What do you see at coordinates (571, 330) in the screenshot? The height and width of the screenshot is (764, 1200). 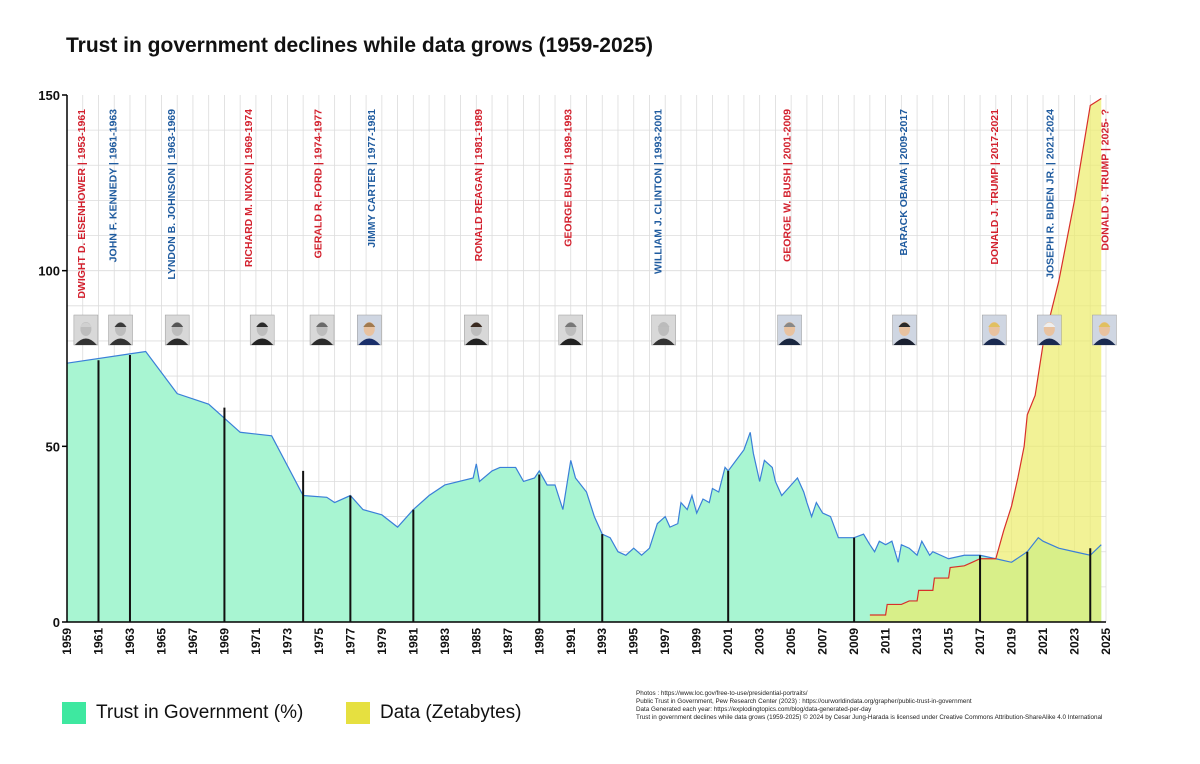 I see `portrait-bush-icon` at bounding box center [571, 330].